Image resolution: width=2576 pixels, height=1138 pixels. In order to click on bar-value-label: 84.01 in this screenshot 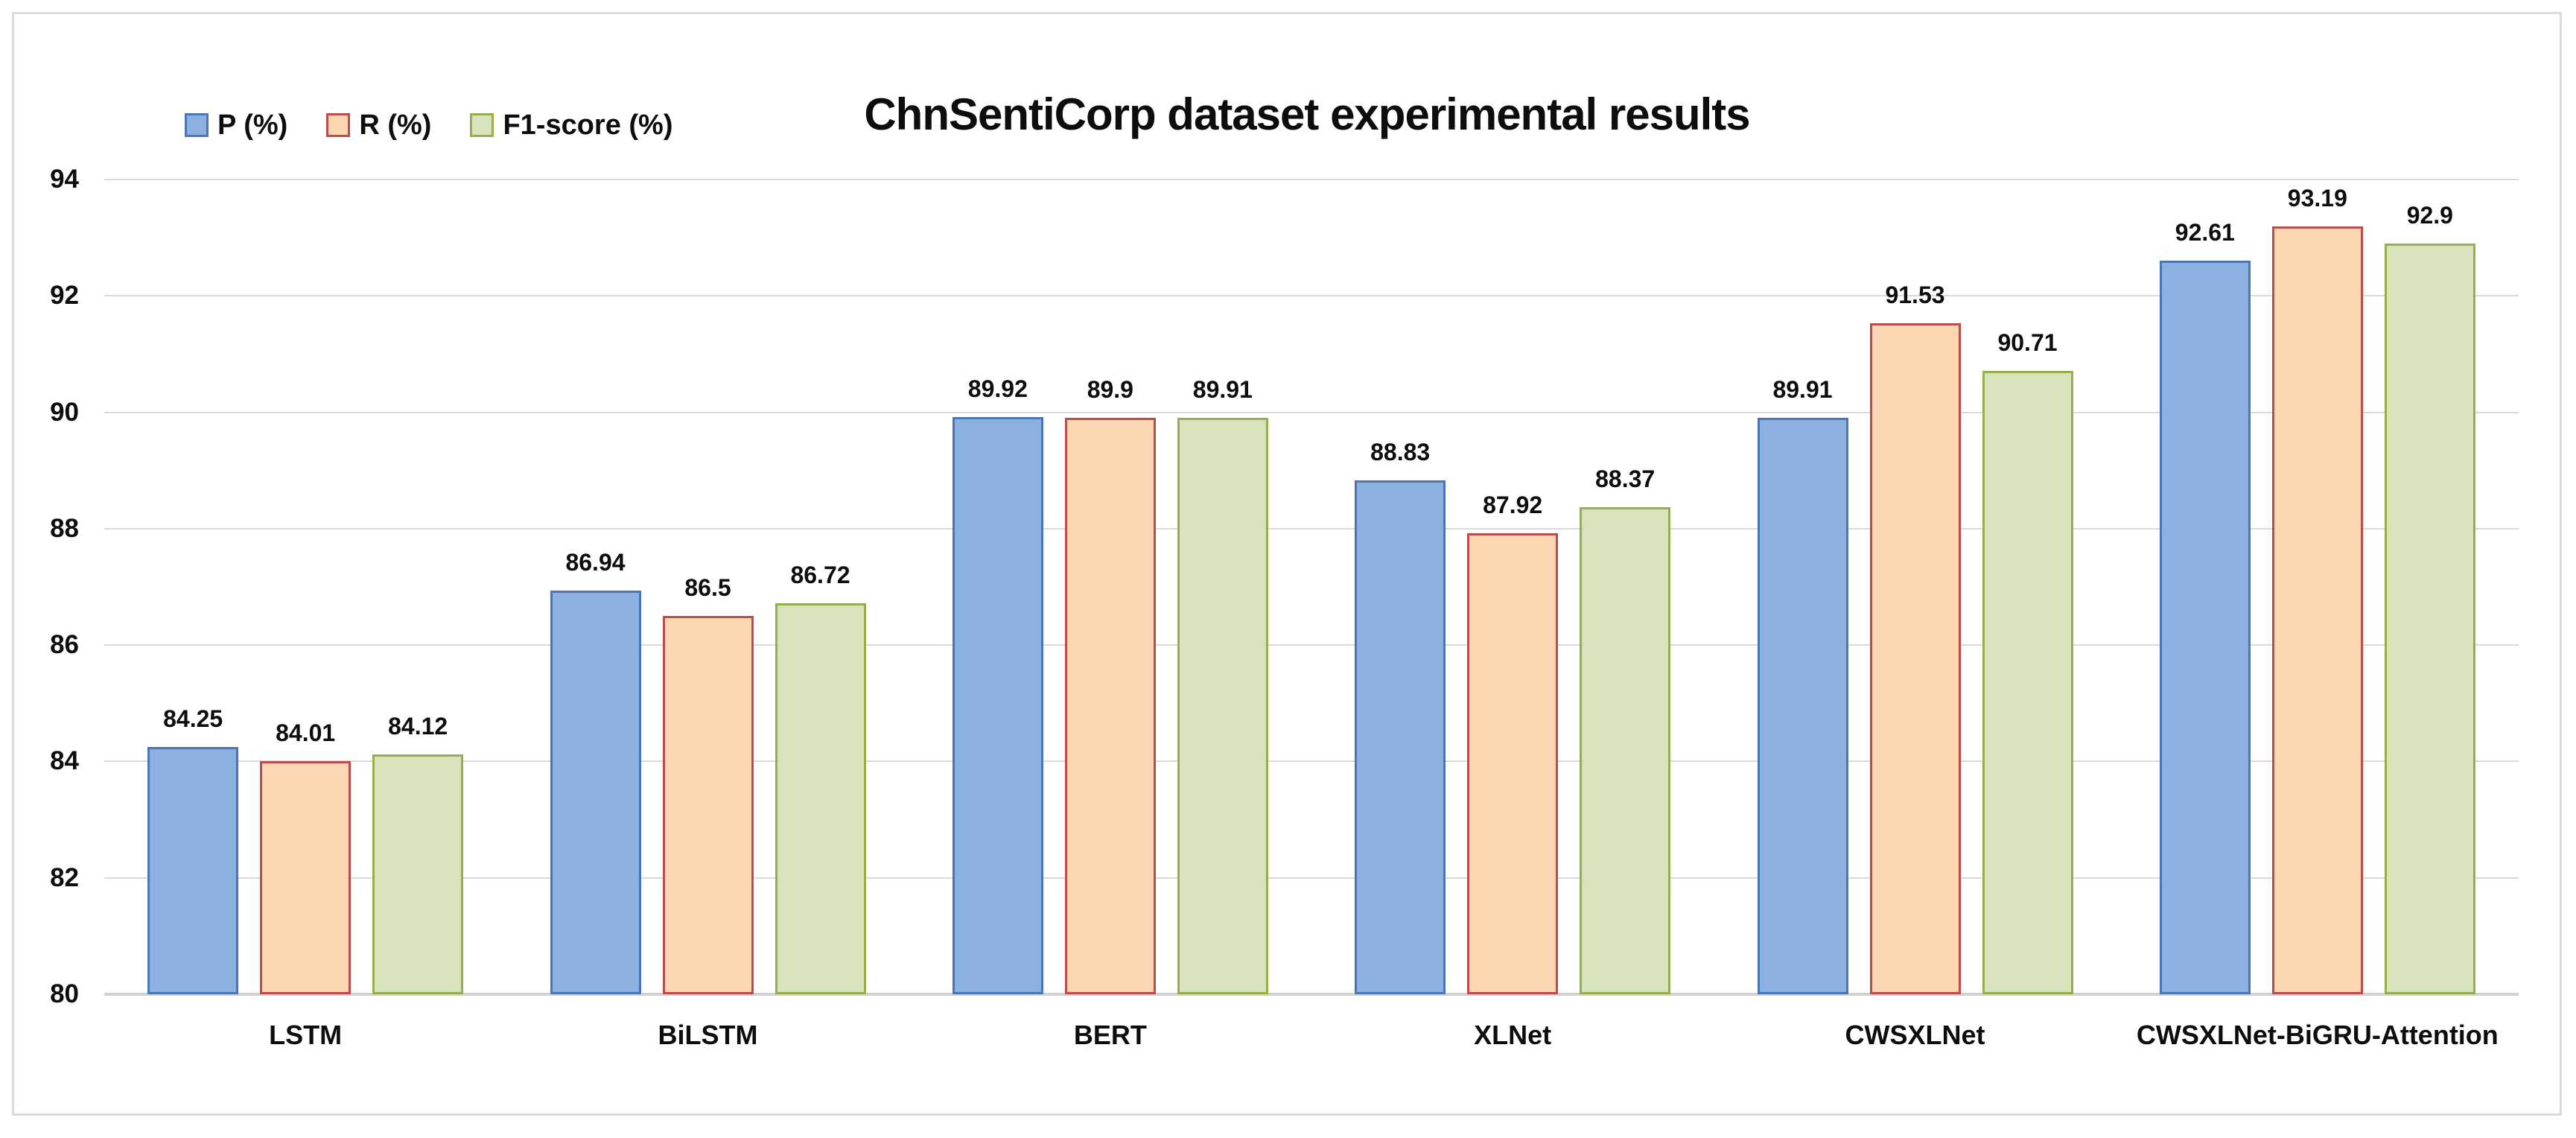, I will do `click(306, 732)`.